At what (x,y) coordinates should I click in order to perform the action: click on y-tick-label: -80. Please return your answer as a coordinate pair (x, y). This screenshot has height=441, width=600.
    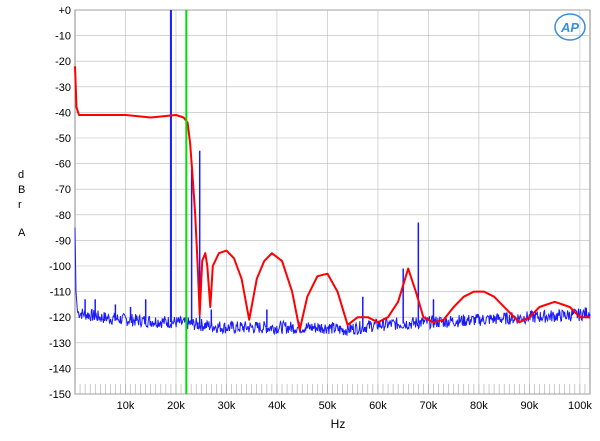
    Looking at the image, I should click on (63, 216).